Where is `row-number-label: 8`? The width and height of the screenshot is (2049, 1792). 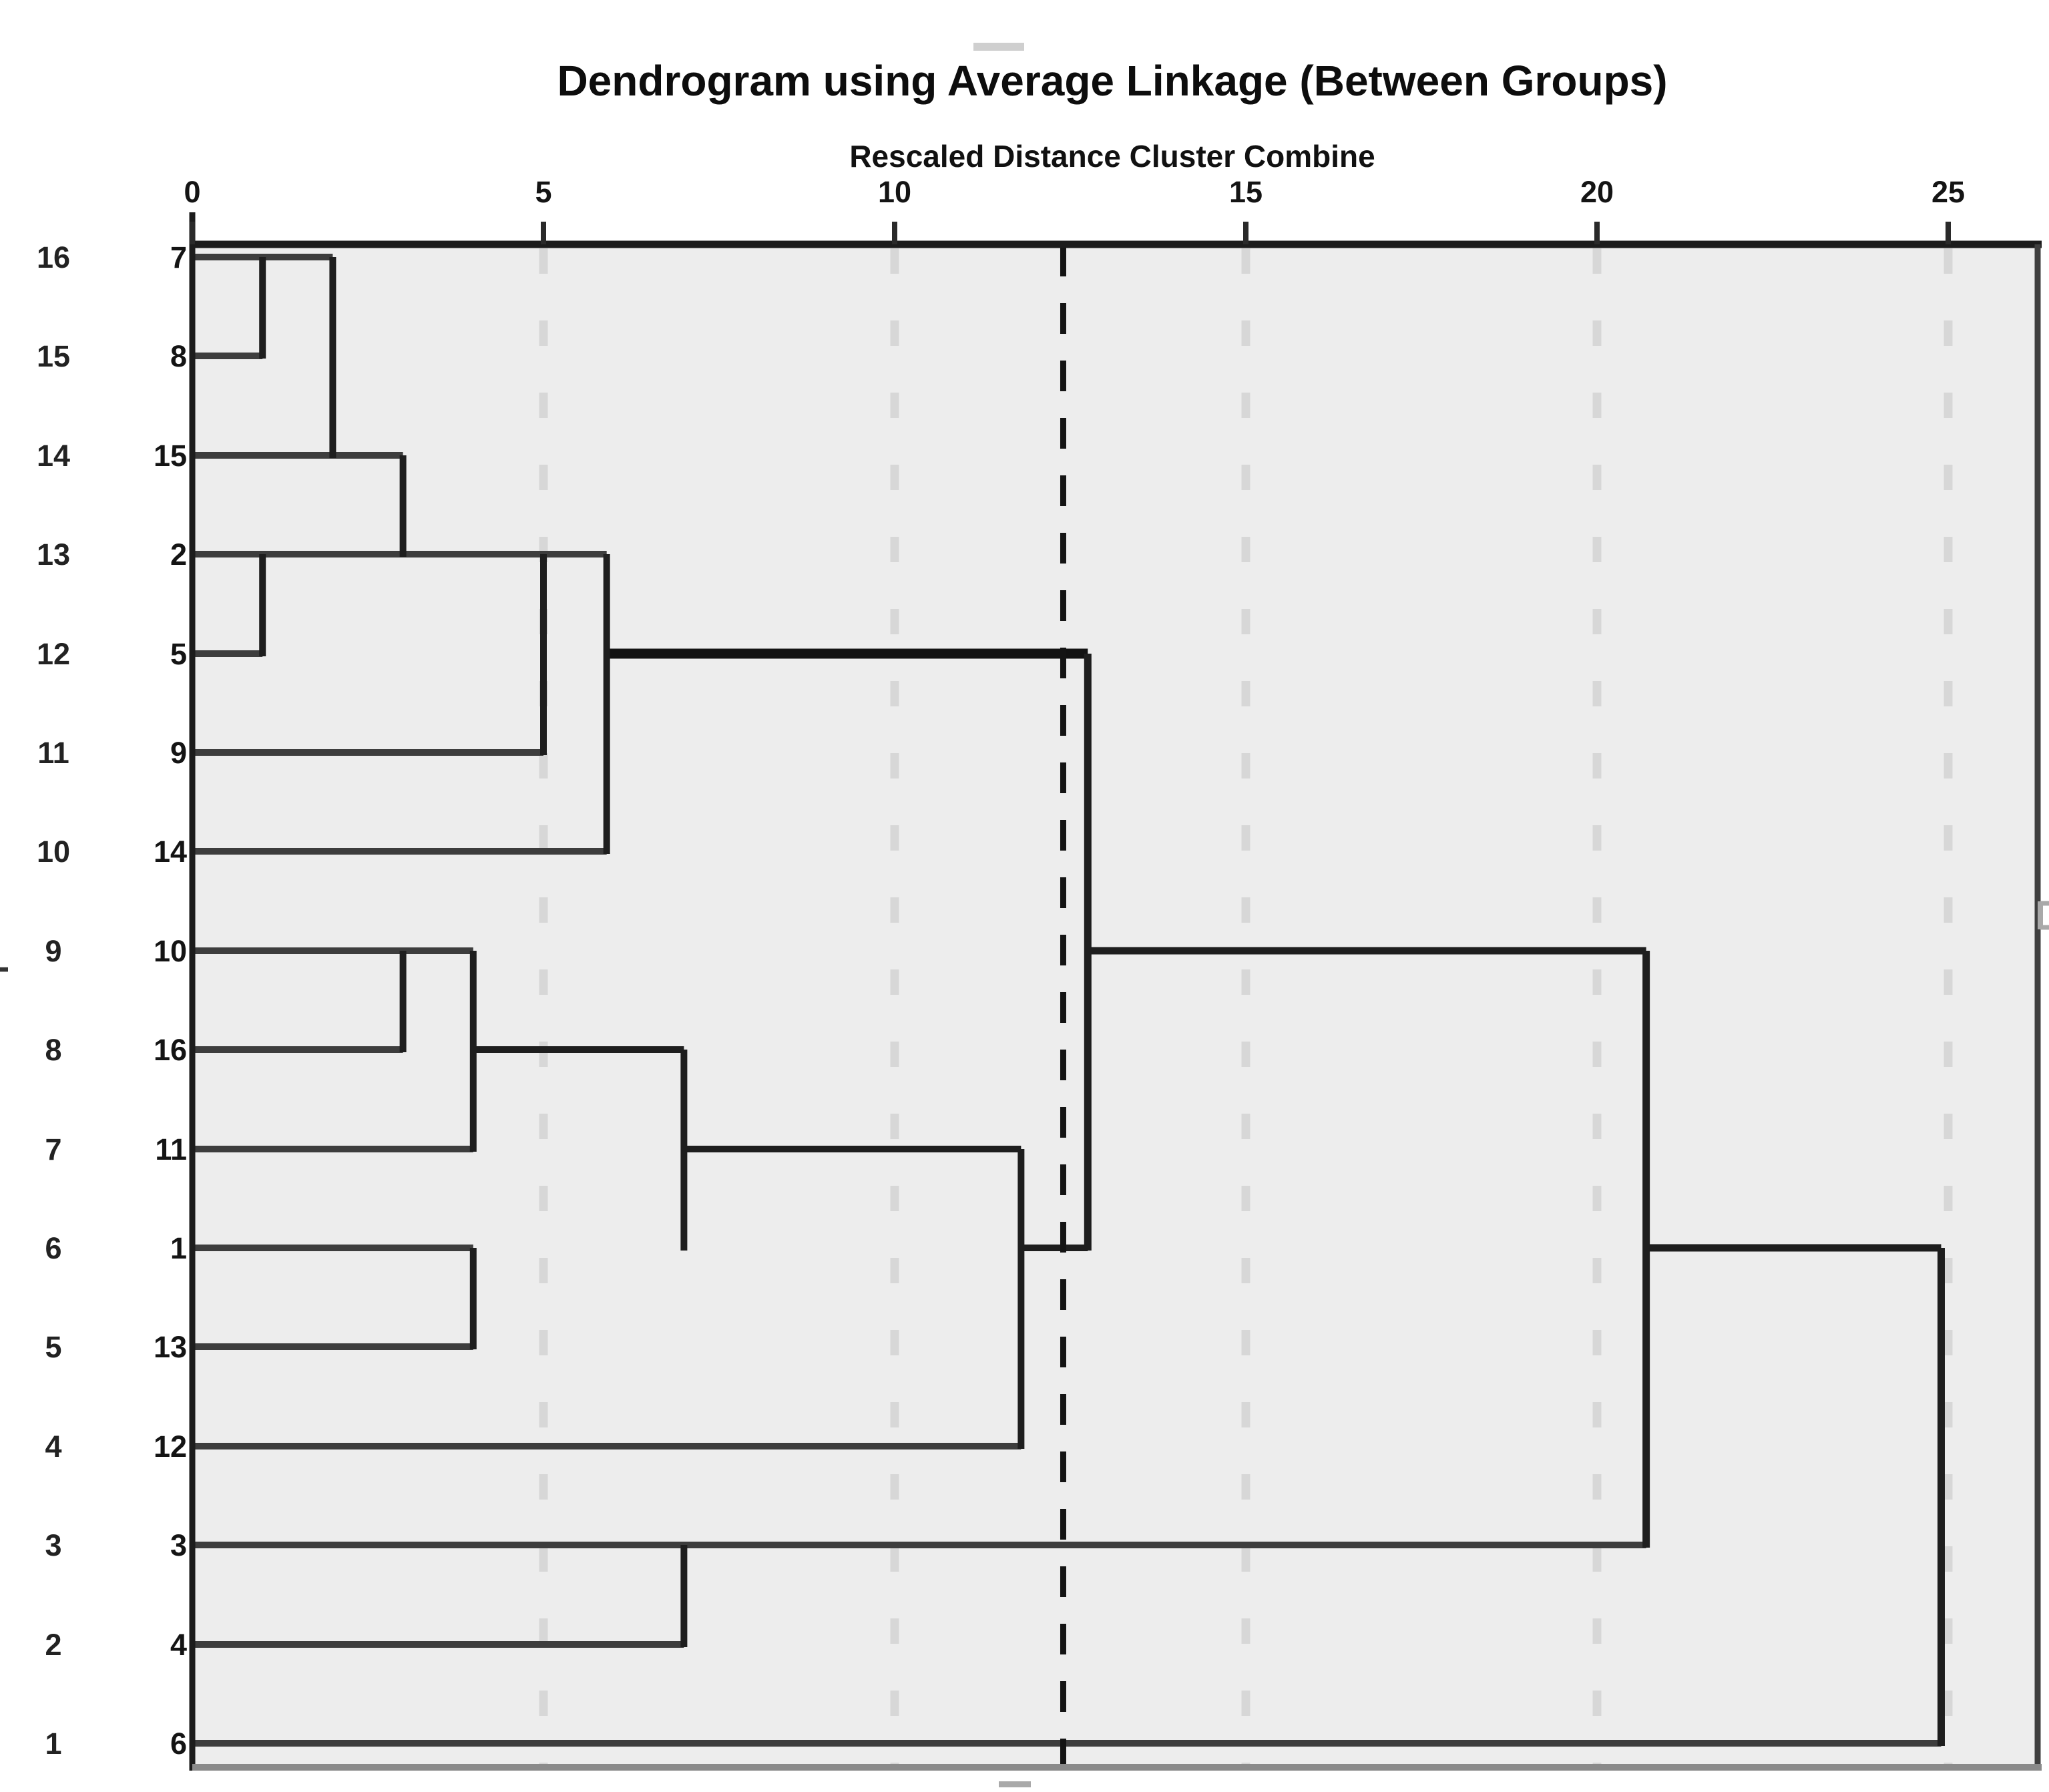 row-number-label: 8 is located at coordinates (53, 1050).